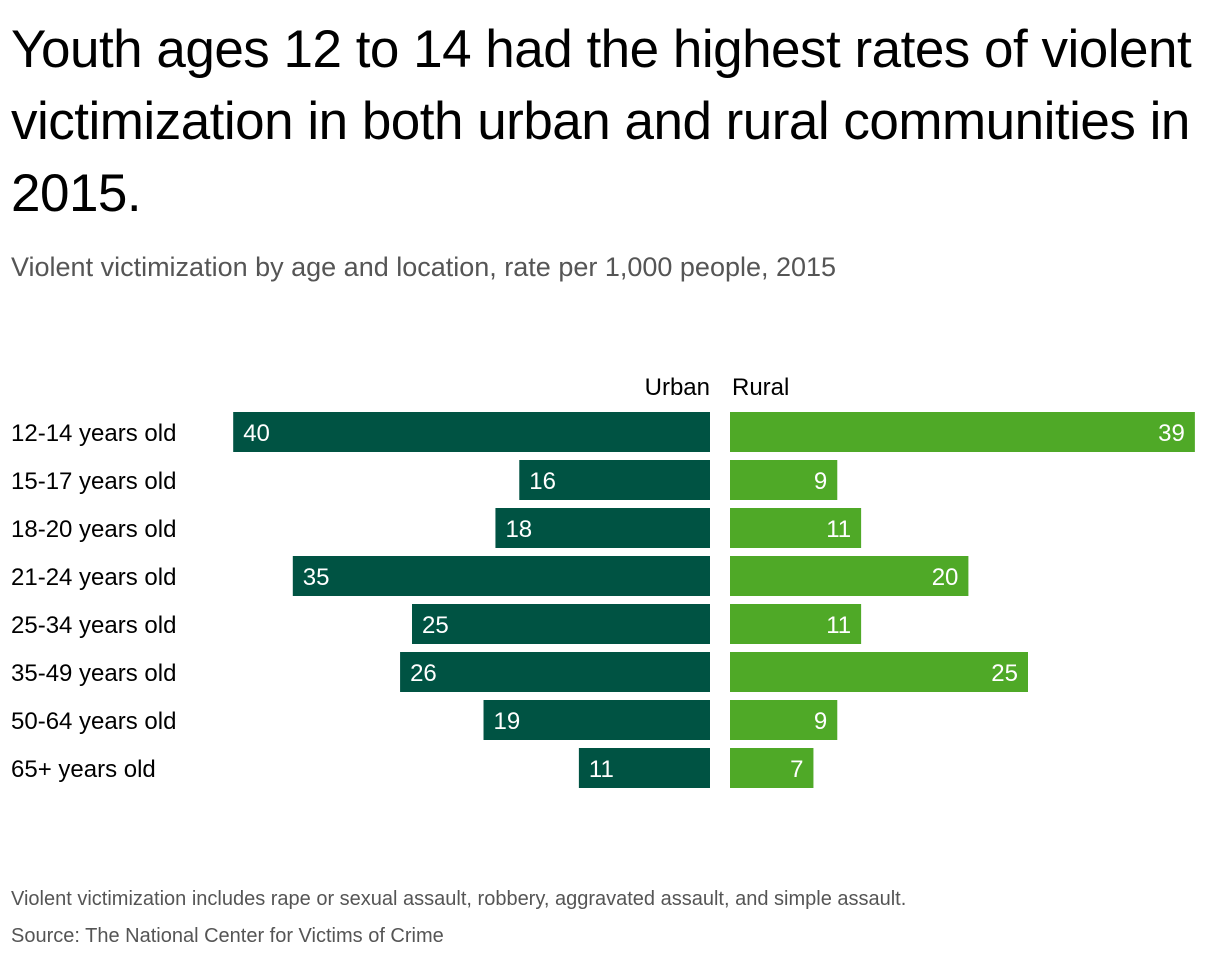 The image size is (1220, 966). What do you see at coordinates (542, 481) in the screenshot?
I see `urban-value-label: 16` at bounding box center [542, 481].